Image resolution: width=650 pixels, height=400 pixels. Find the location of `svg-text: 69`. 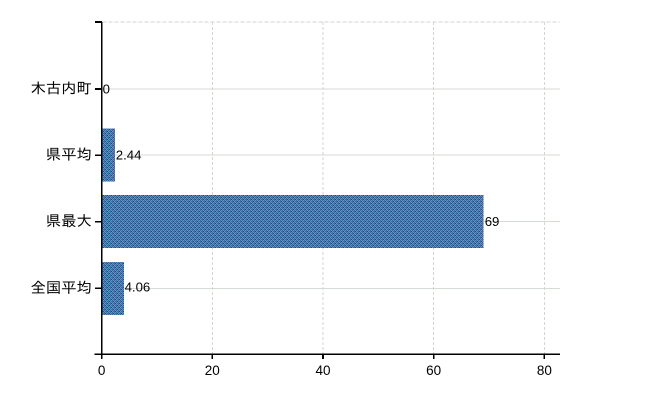

svg-text: 69 is located at coordinates (492, 221).